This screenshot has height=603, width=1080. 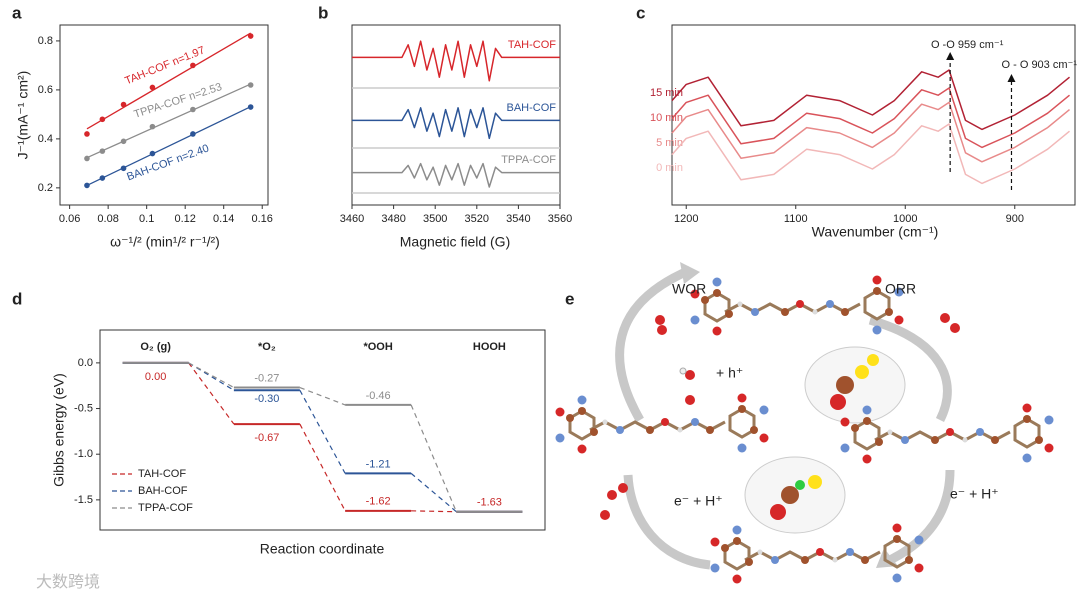 What do you see at coordinates (223, 219) in the screenshot?
I see `x-tick-label: 0.14` at bounding box center [223, 219].